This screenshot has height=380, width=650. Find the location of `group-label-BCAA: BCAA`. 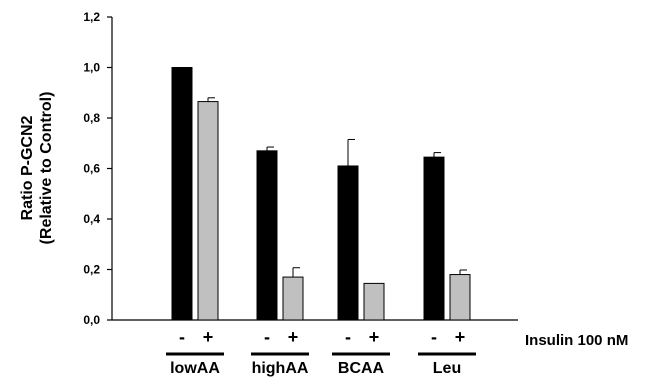

group-label-BCAA: BCAA is located at coordinates (361, 368).